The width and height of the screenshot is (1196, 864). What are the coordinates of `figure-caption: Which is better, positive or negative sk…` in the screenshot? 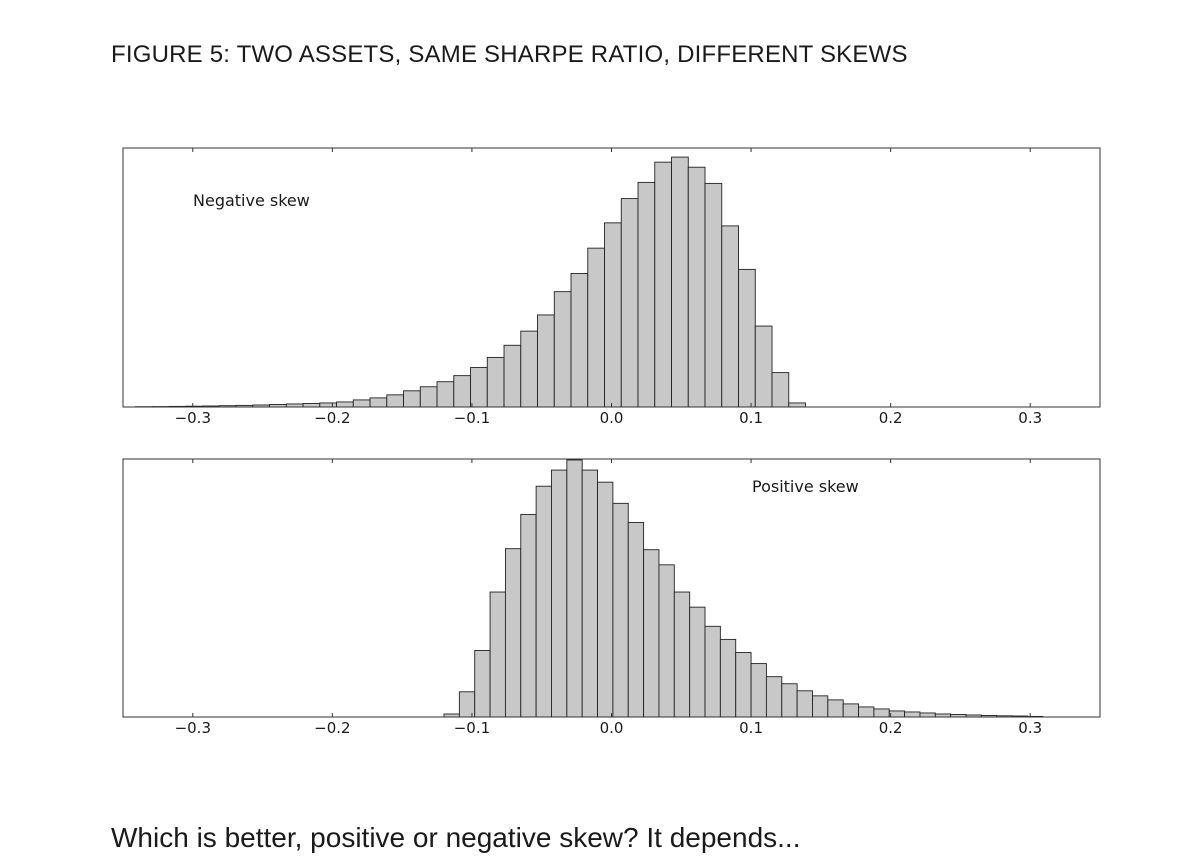 It's located at (456, 837).